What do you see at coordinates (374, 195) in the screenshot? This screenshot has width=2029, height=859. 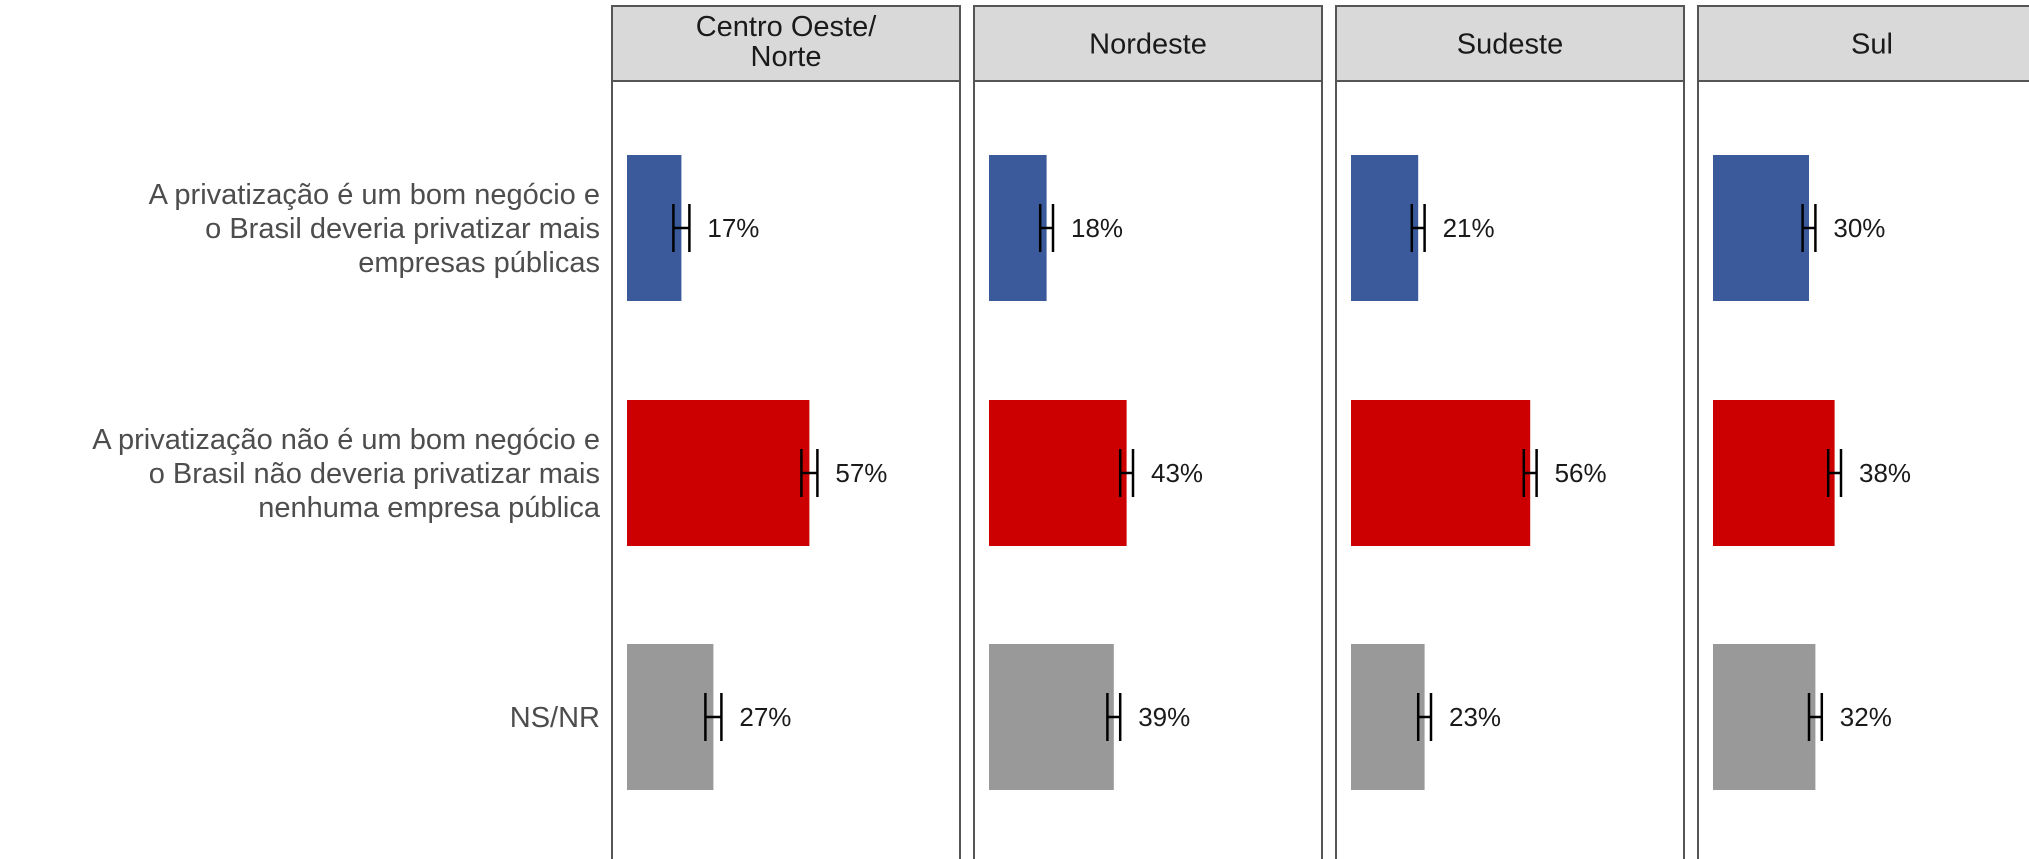 I see `category-label: A privatização é um bom negócio e` at bounding box center [374, 195].